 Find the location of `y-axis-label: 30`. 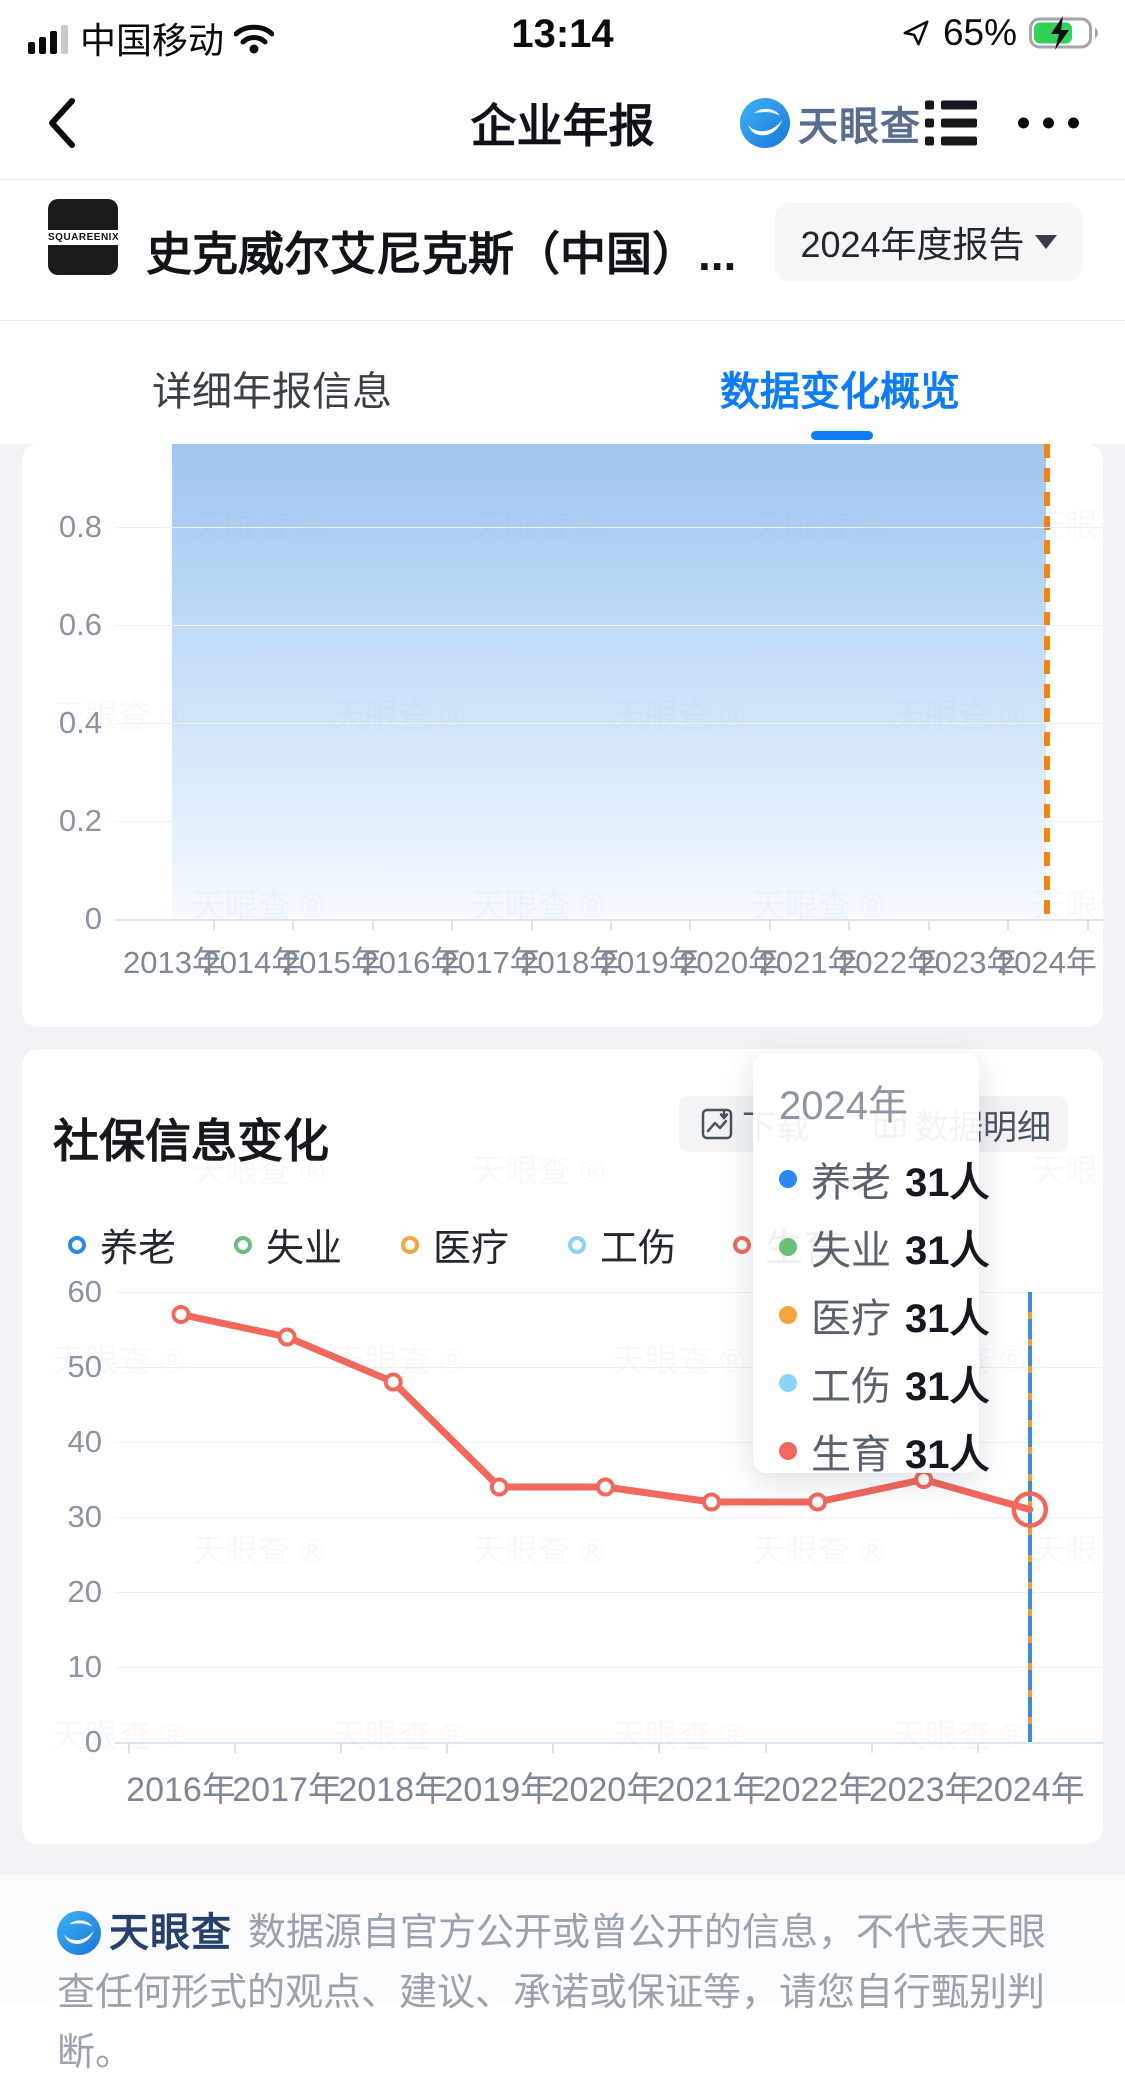

y-axis-label: 30 is located at coordinates (84, 1516).